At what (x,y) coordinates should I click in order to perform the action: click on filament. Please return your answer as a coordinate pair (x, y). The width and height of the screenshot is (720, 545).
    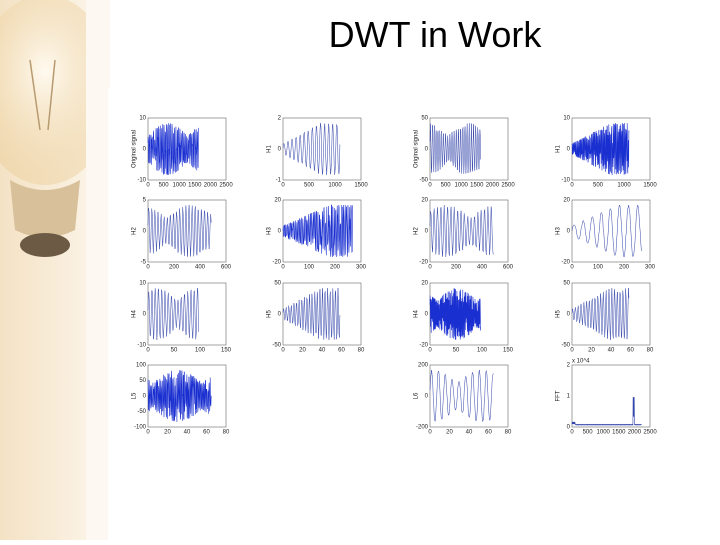
    Looking at the image, I should click on (42, 95).